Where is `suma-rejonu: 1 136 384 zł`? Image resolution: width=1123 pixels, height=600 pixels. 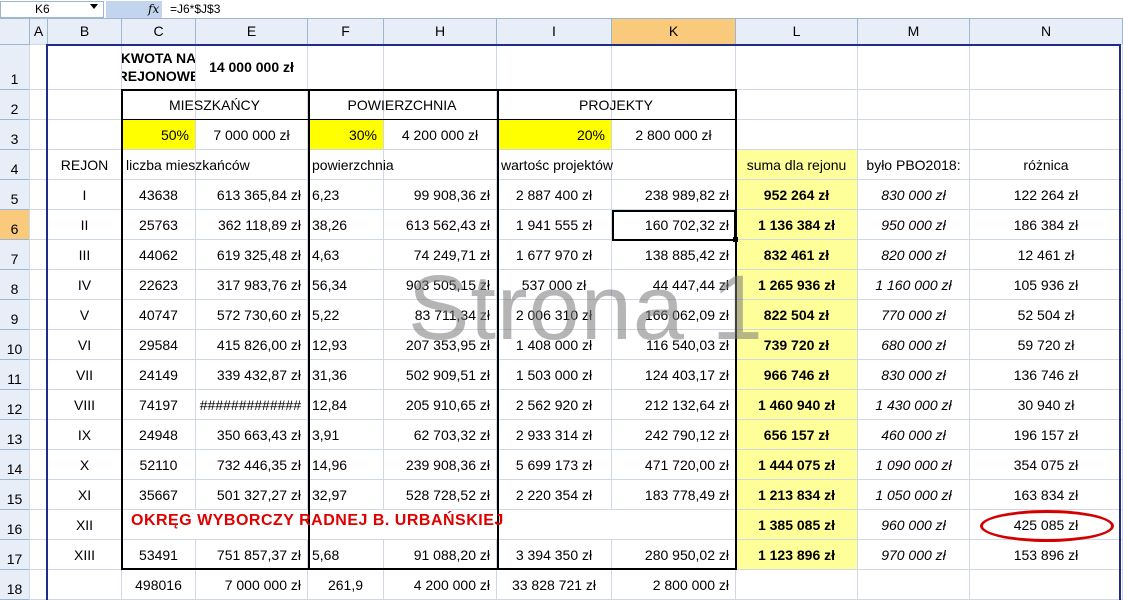 suma-rejonu: 1 136 384 zł is located at coordinates (796, 224).